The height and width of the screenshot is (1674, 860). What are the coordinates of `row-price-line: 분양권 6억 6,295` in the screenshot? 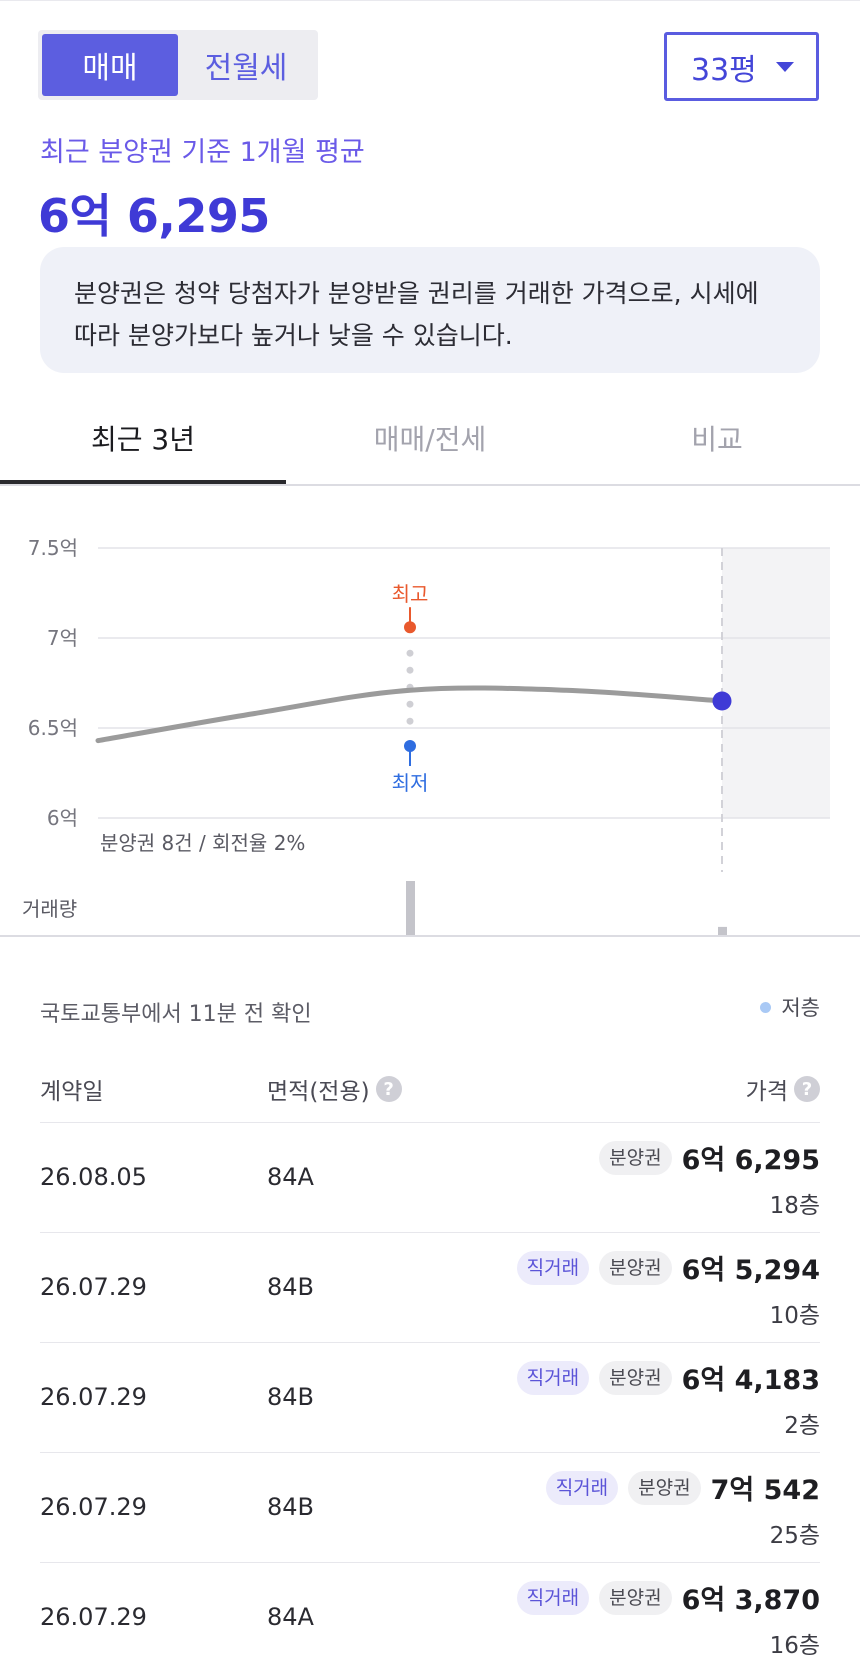 It's located at (704, 1157).